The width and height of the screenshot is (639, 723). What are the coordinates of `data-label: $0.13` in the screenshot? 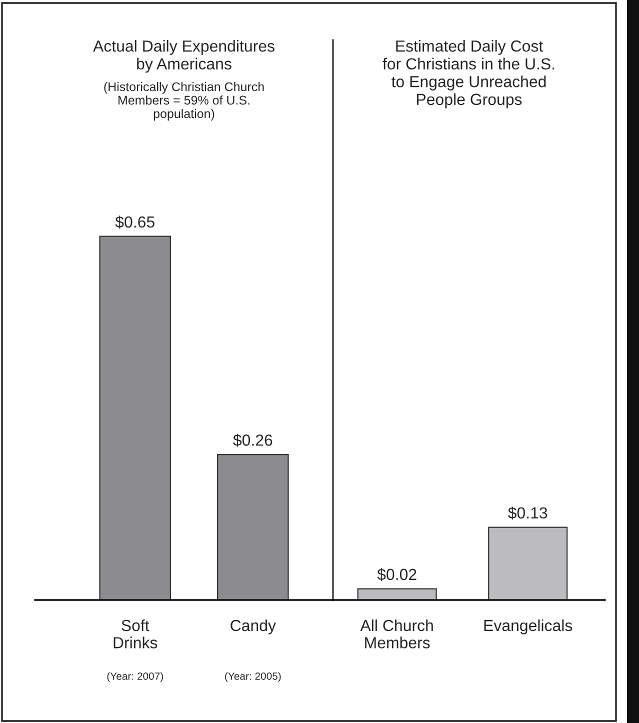 It's located at (528, 513).